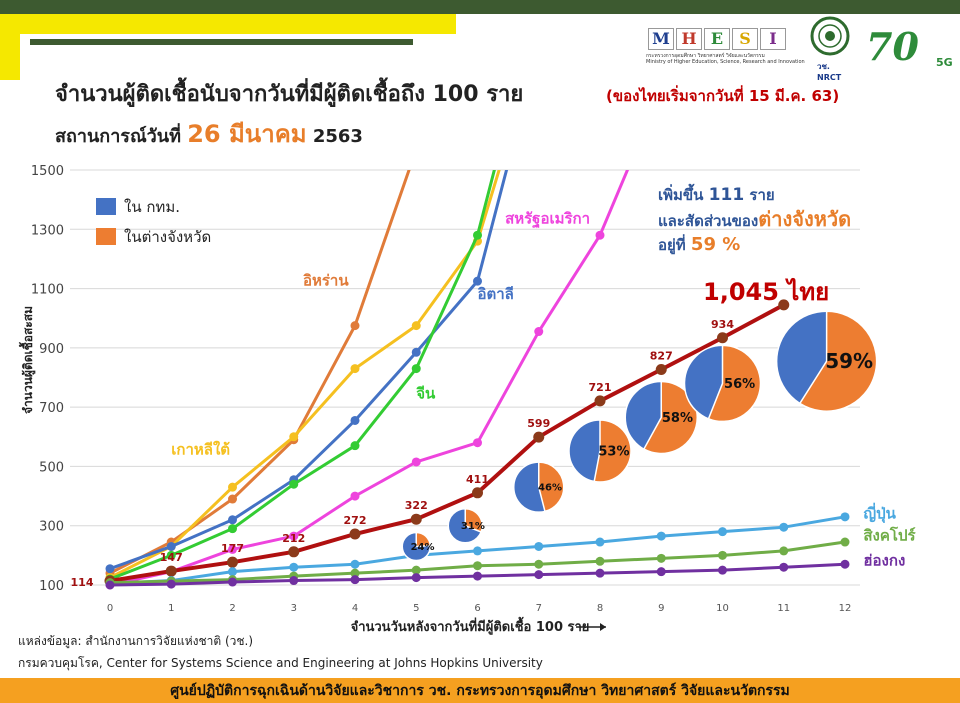 Image resolution: width=960 pixels, height=703 pixels. I want to click on info-line3-prefix: อยู่ที่, so click(672, 245).